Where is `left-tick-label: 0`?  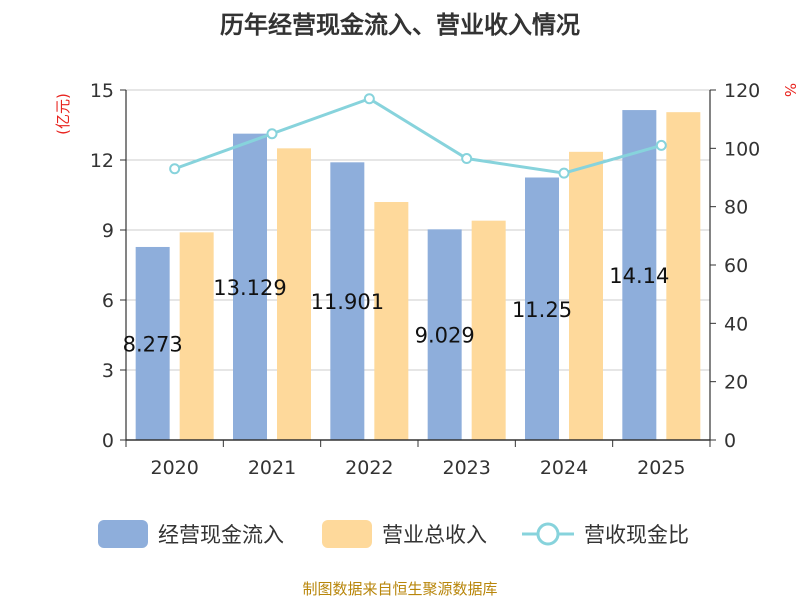 left-tick-label: 0 is located at coordinates (108, 441).